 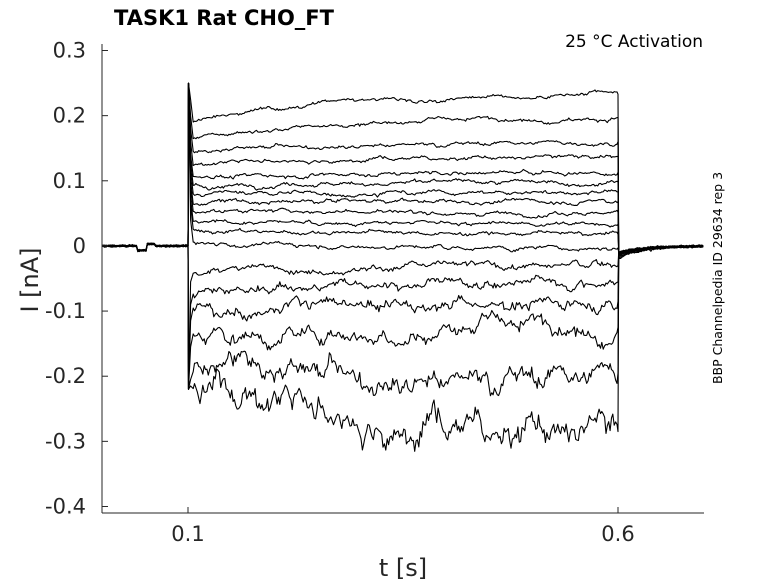 I want to click on x-ticks-group: 0.1 0.6, so click(x=403, y=526).